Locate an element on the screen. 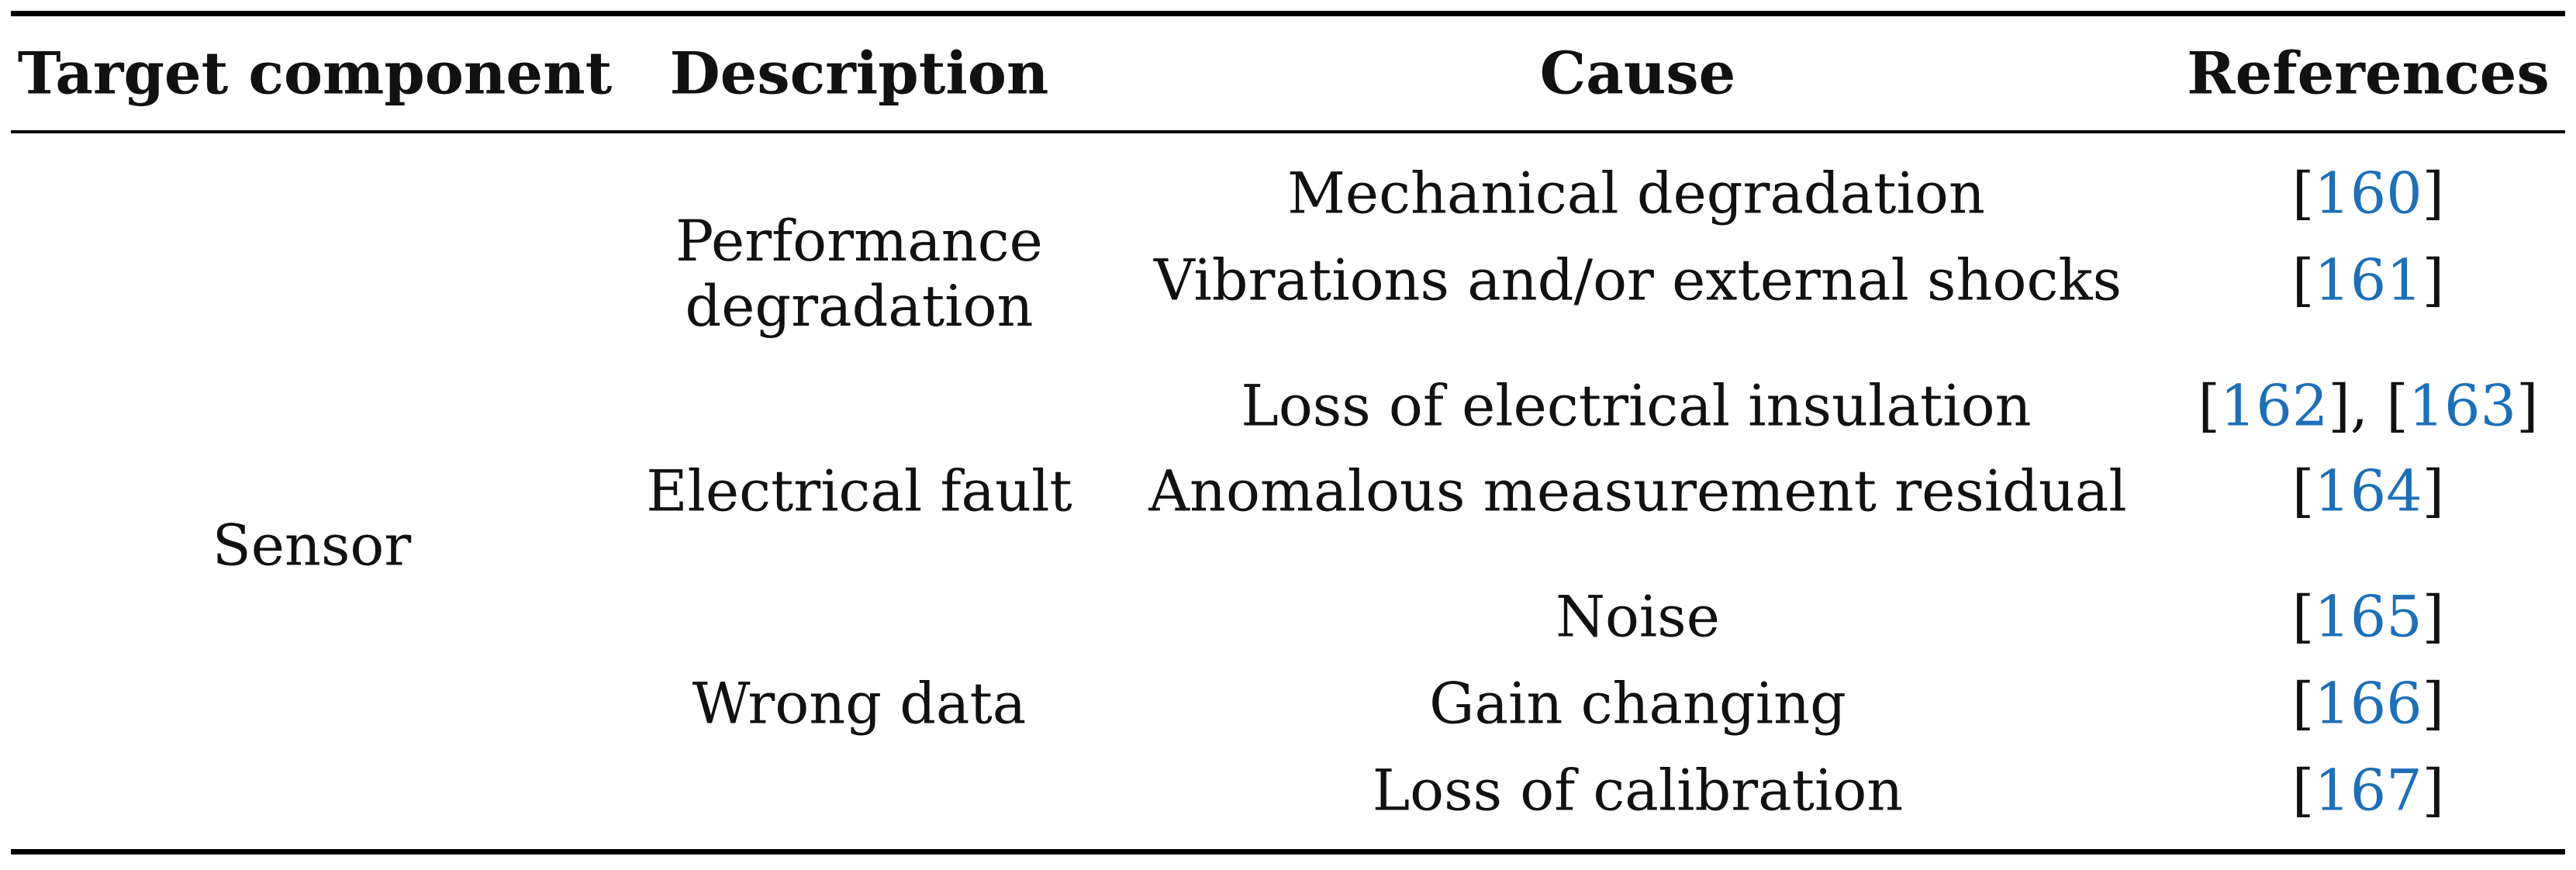 This screenshot has width=2576, height=870. citation-link: 166 is located at coordinates (2368, 704).